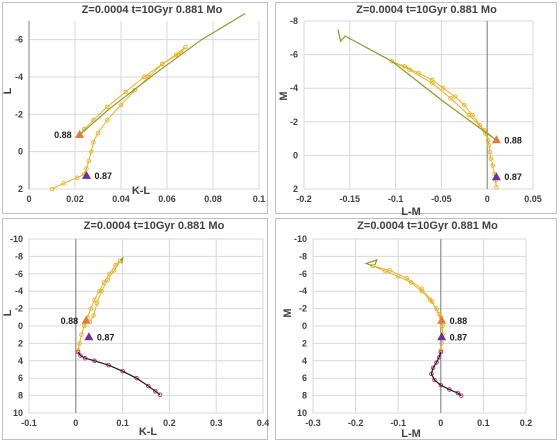 The image size is (560, 443). What do you see at coordinates (213, 199) in the screenshot?
I see `x-tick-label: 0.08` at bounding box center [213, 199].